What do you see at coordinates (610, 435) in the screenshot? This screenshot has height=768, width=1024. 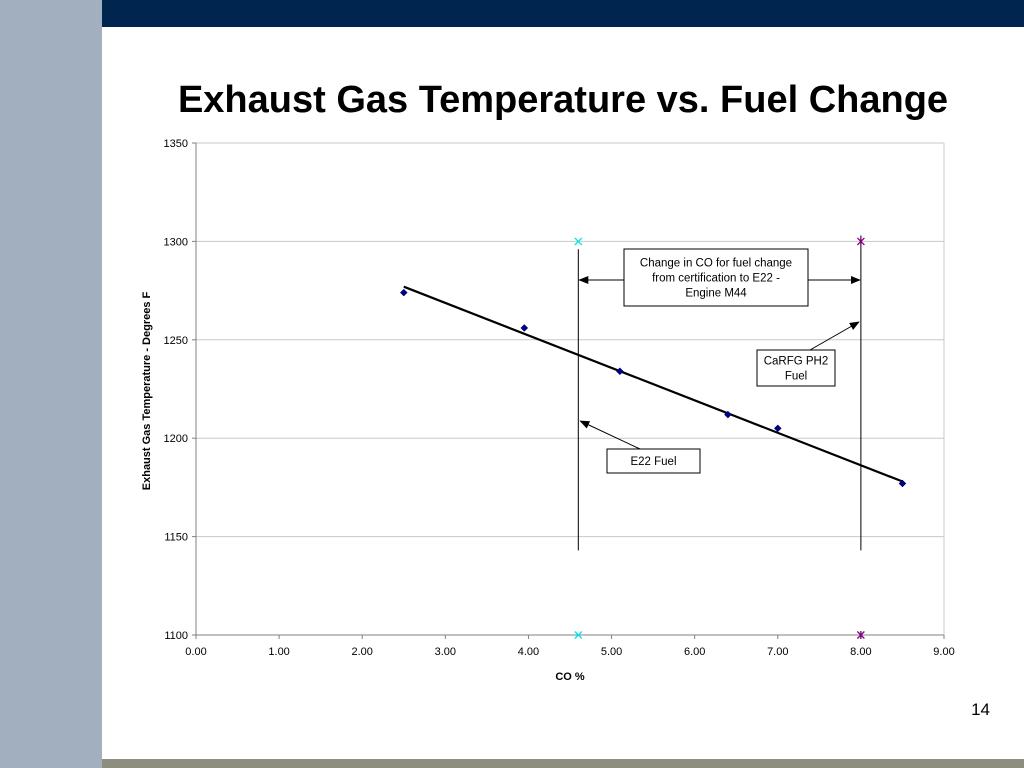 I see `e22-leader-arrow` at bounding box center [610, 435].